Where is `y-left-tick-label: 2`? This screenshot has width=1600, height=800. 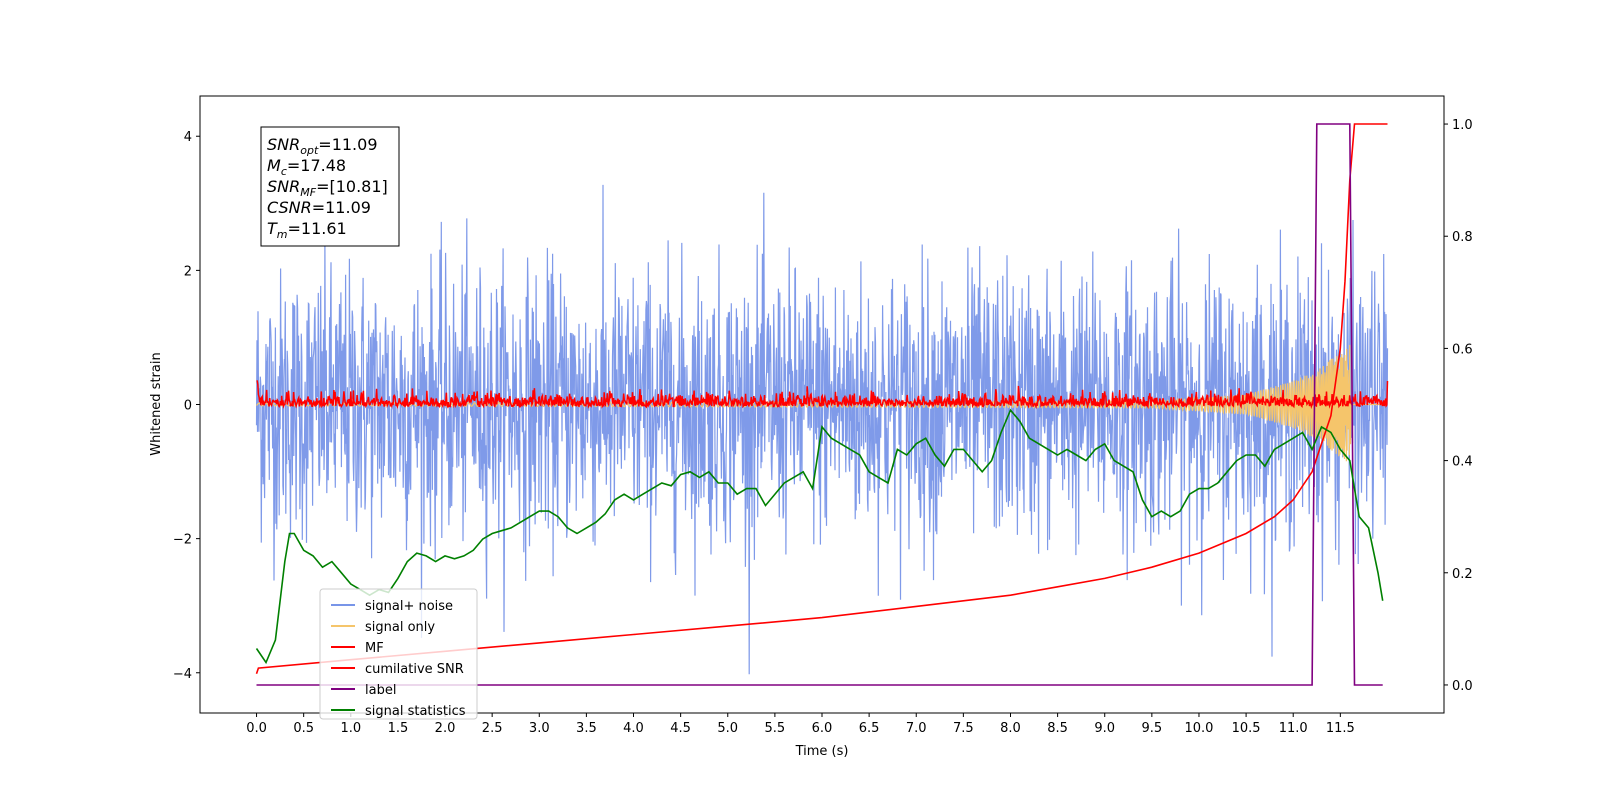 y-left-tick-label: 2 is located at coordinates (188, 271).